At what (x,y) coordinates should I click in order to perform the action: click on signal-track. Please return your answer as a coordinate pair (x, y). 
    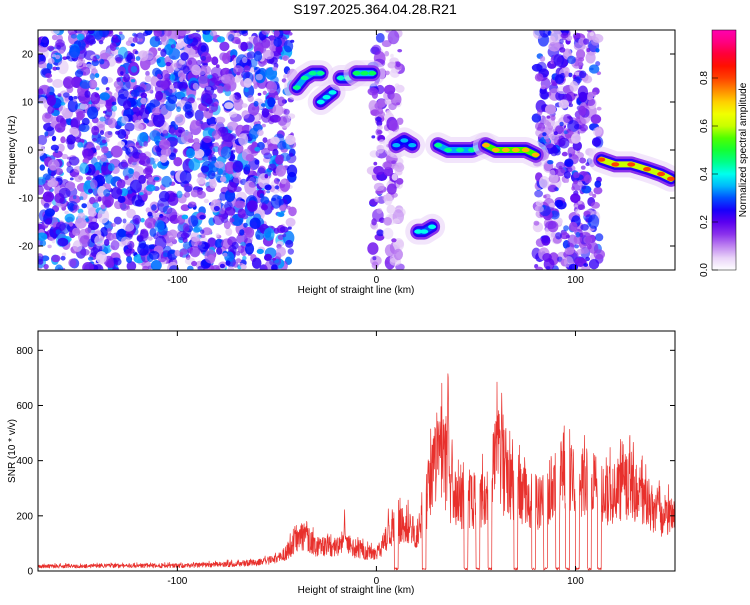
    Looking at the image, I should click on (510, 150).